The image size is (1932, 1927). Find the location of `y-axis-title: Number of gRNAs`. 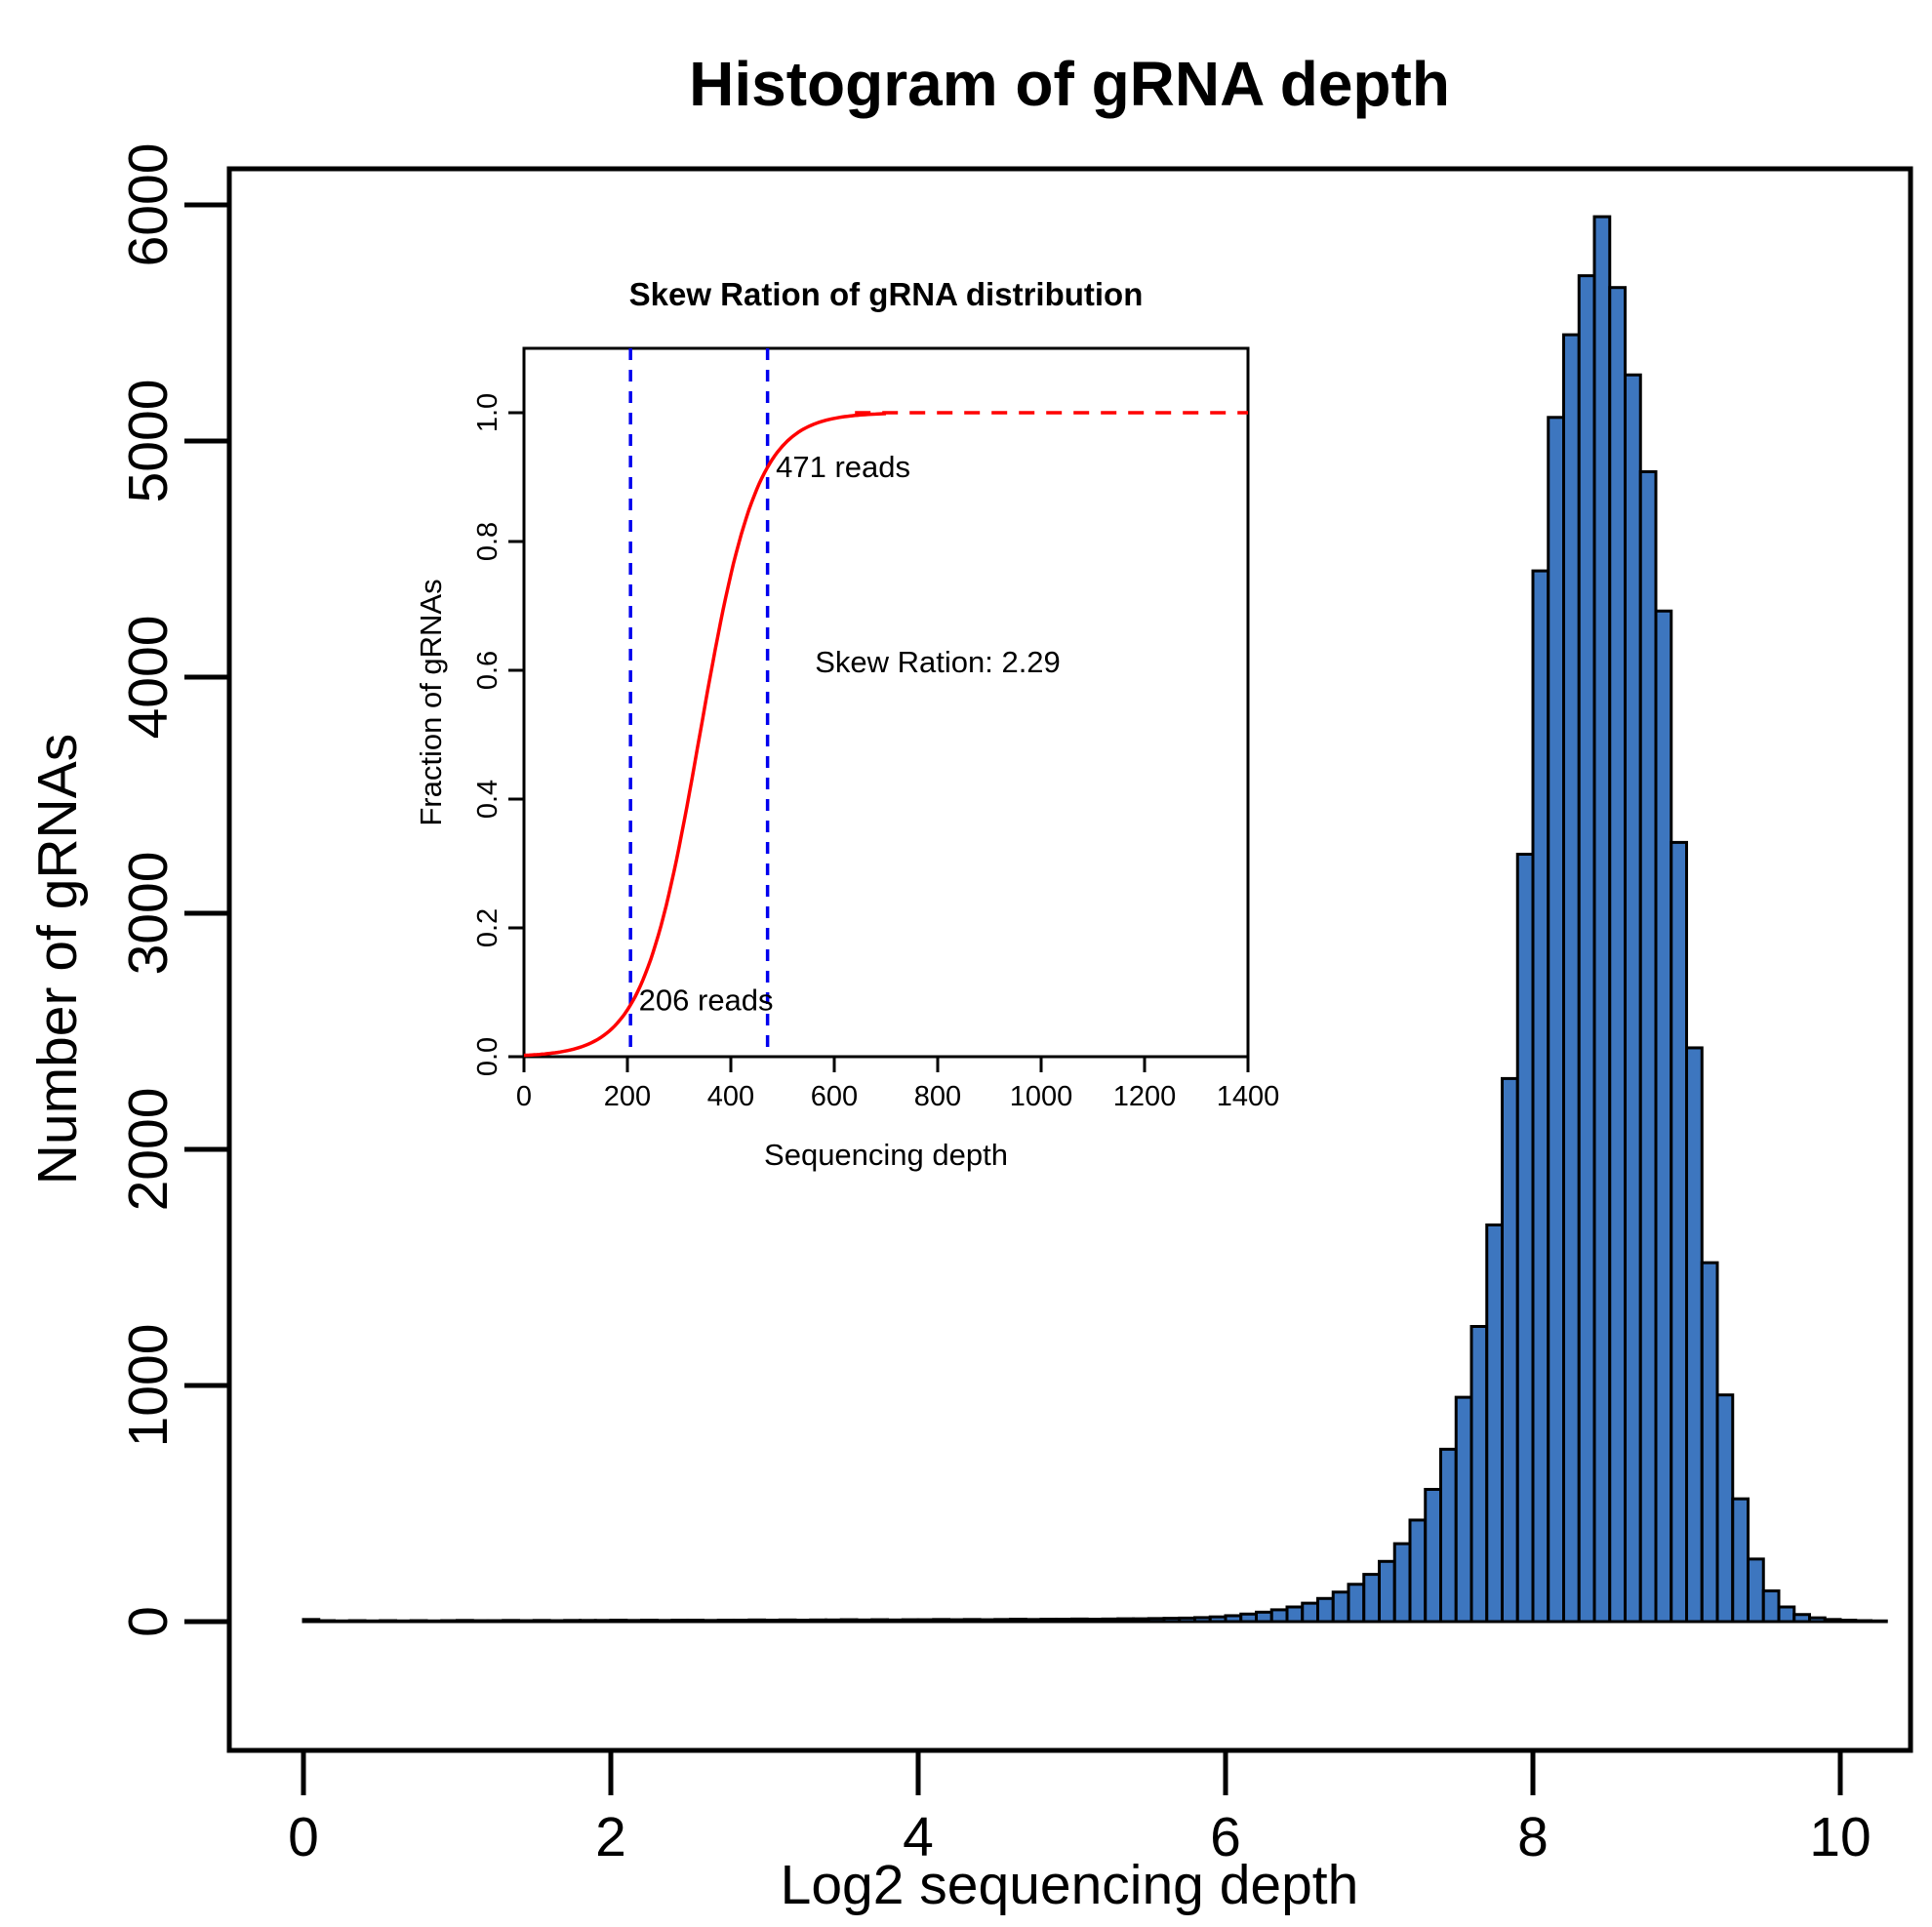

y-axis-title: Number of gRNAs is located at coordinates (57, 959).